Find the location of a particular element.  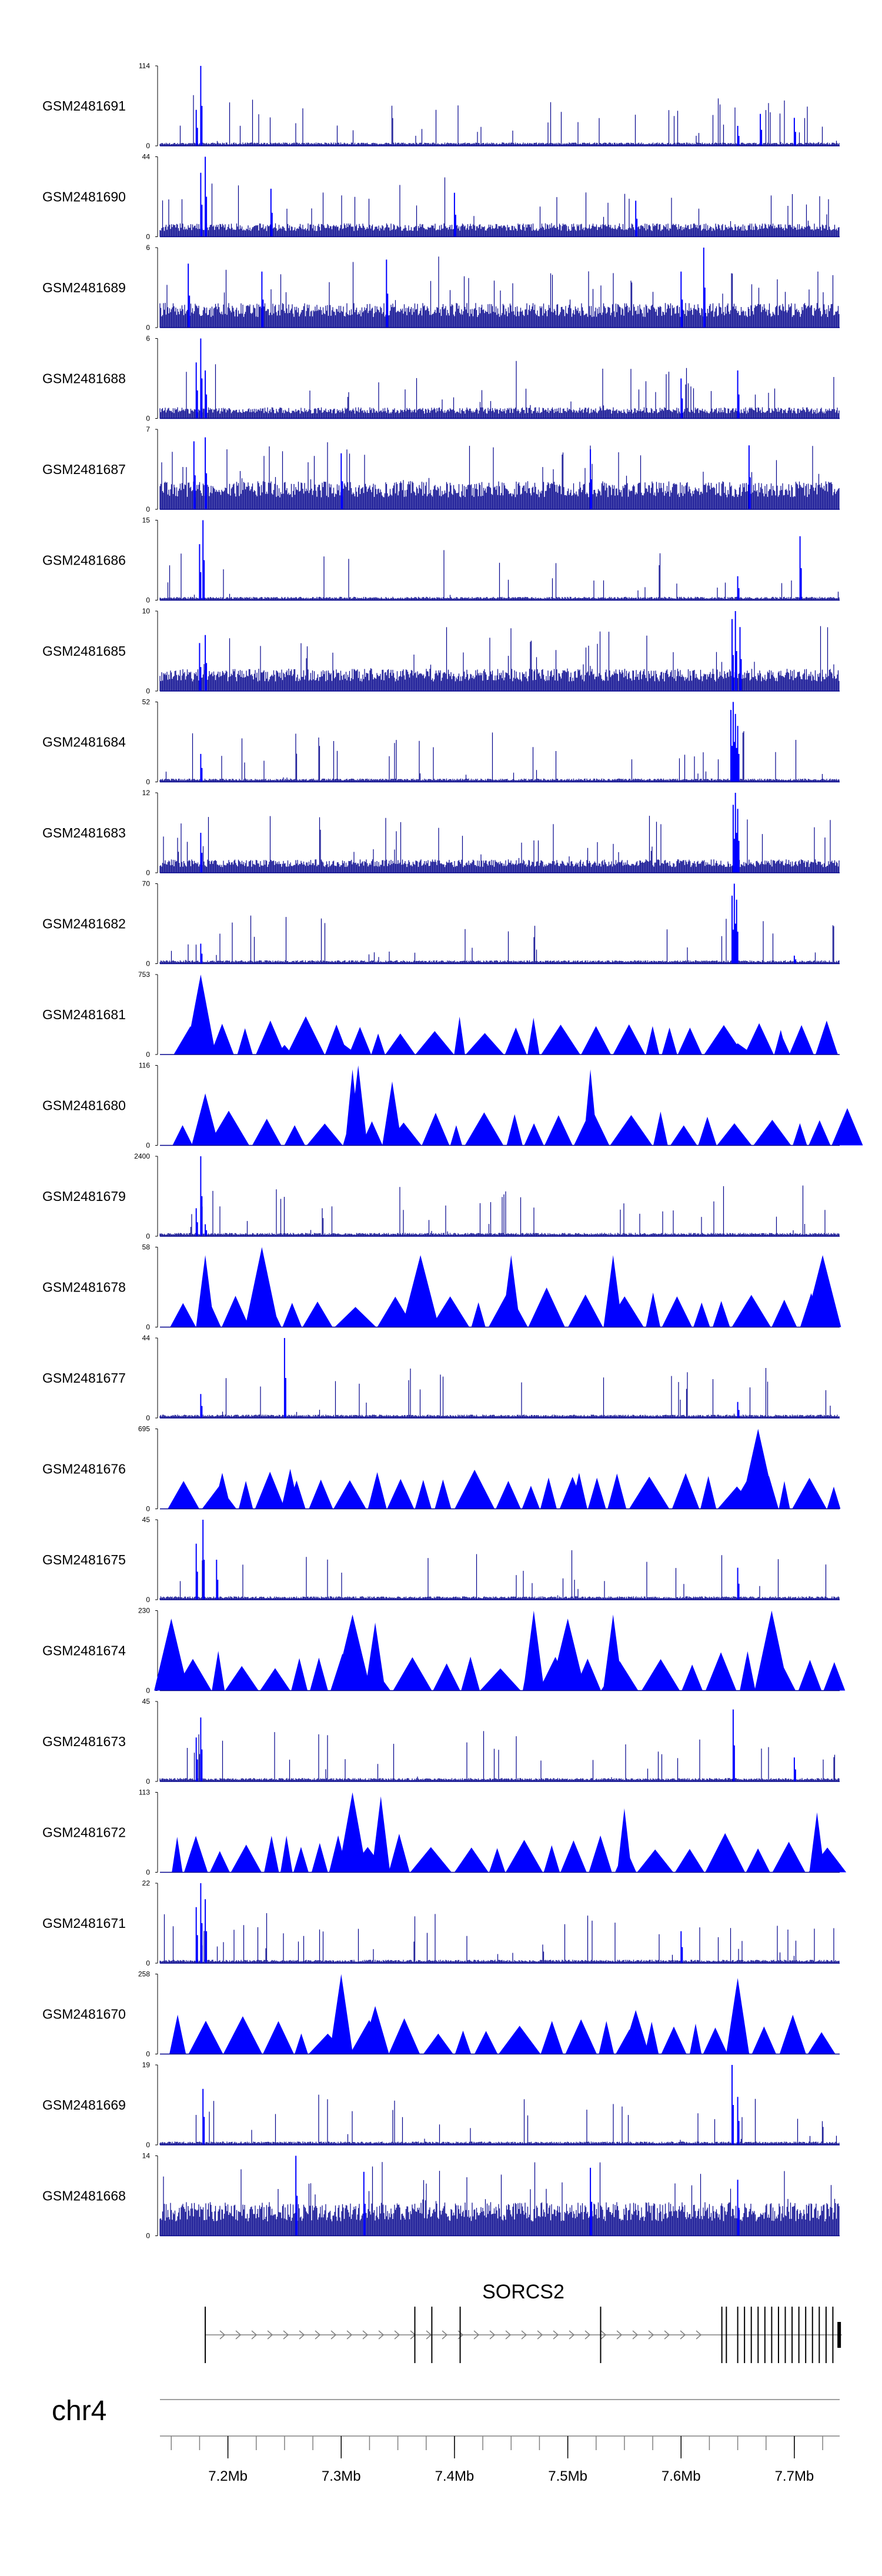

track: GSM2481669 19 0 is located at coordinates (441, 2105).